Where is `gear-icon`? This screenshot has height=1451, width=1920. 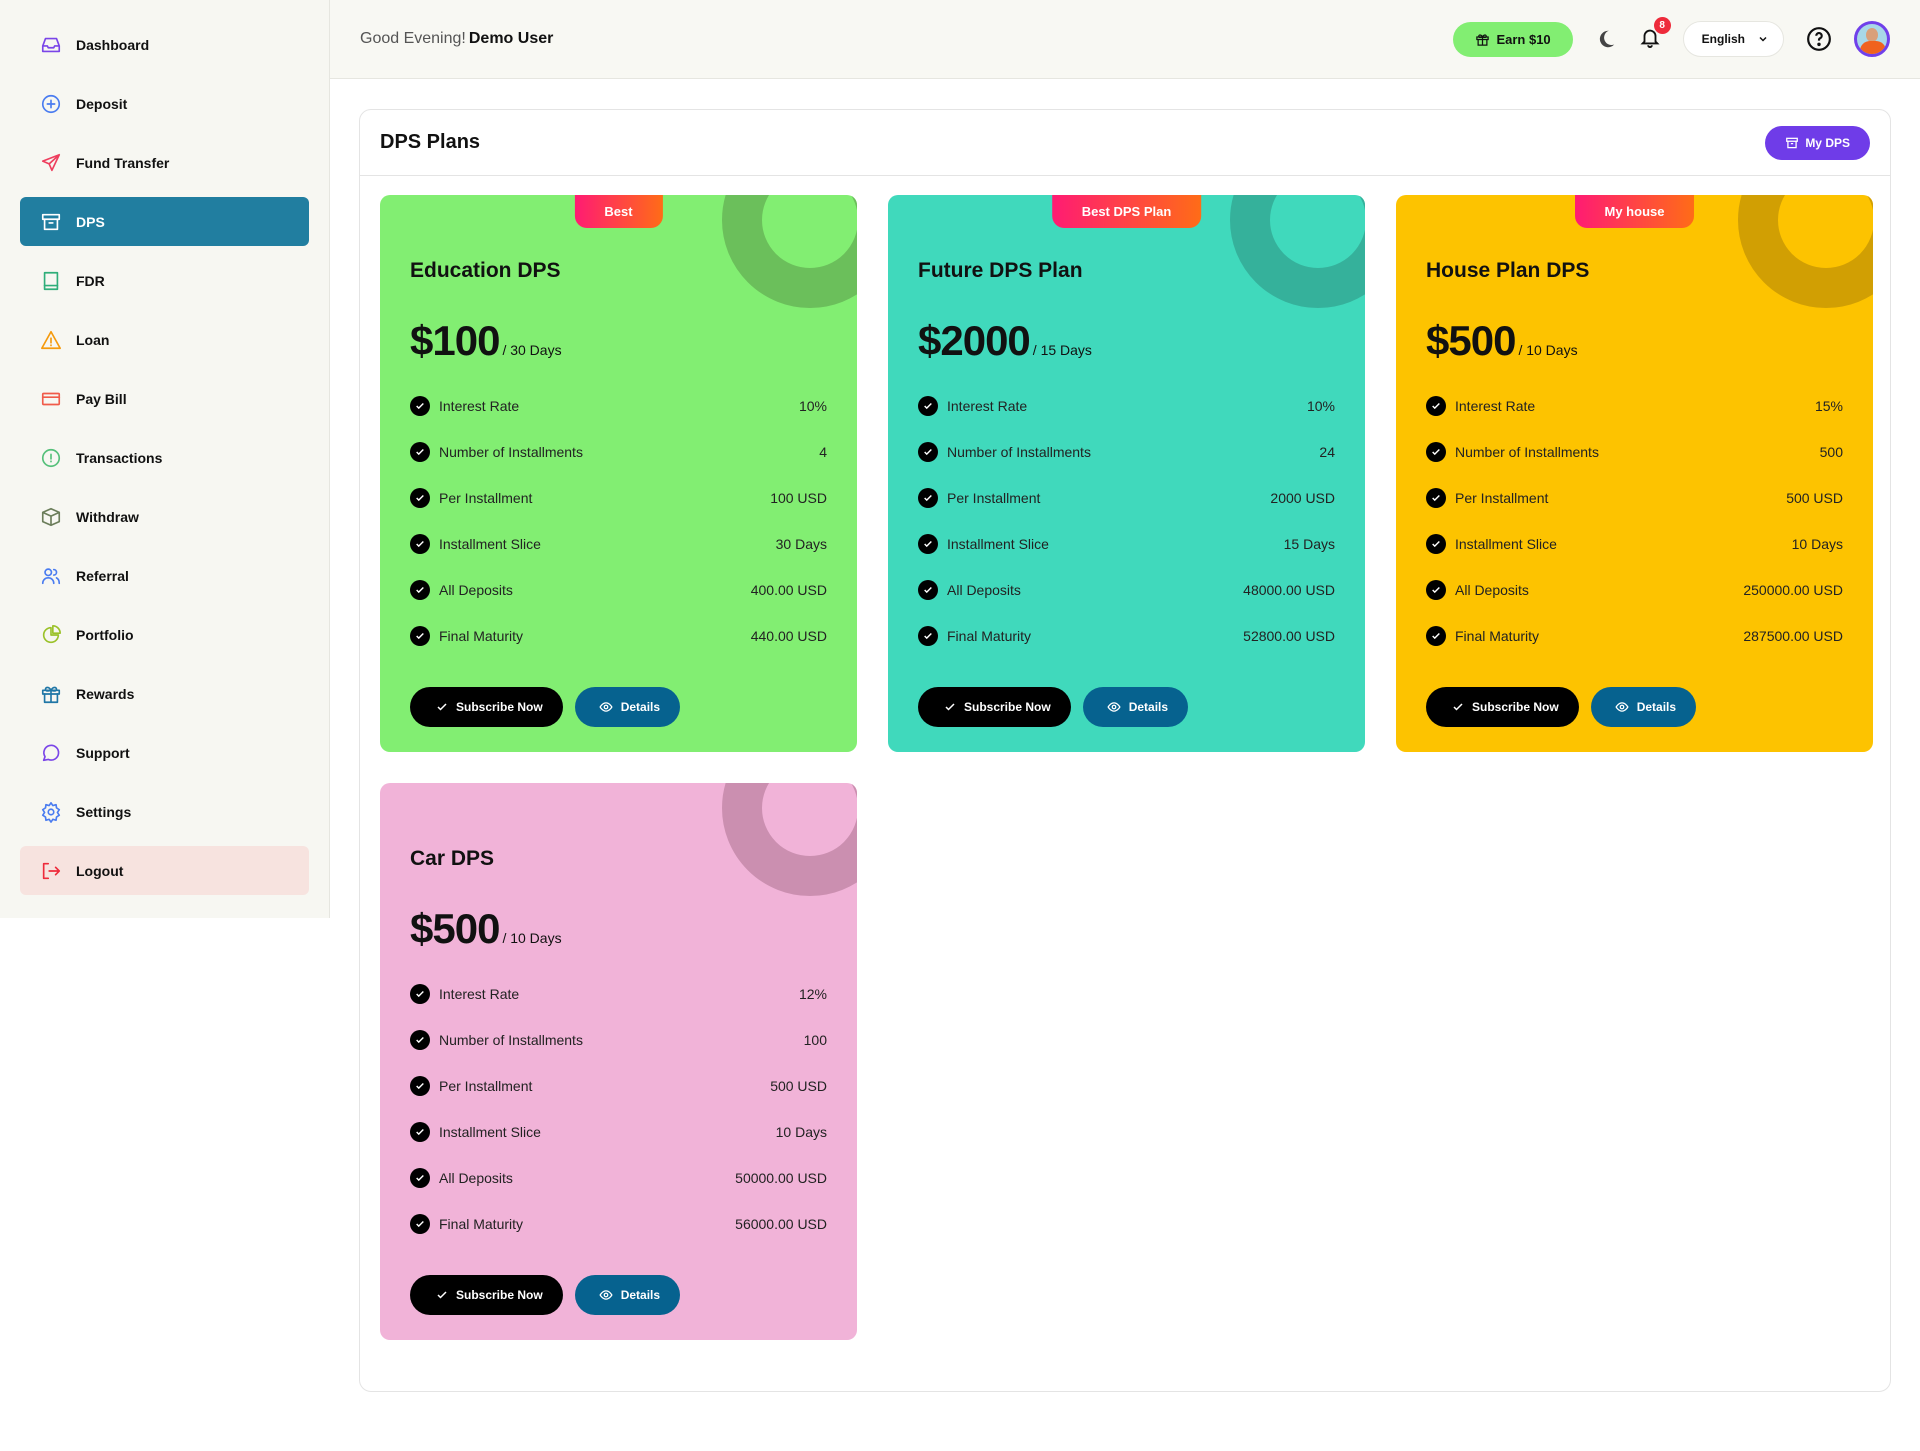 gear-icon is located at coordinates (51, 812).